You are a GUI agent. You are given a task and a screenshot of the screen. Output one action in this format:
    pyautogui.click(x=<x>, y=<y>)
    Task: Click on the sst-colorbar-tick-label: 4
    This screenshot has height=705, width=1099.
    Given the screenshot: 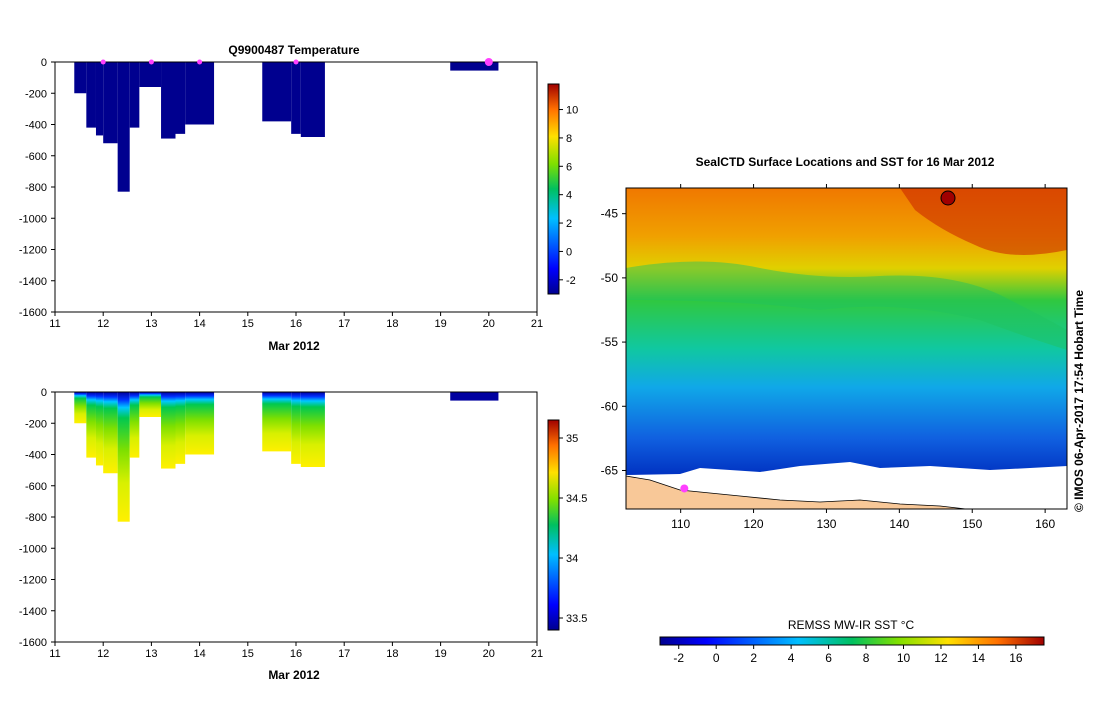 What is the action you would take?
    pyautogui.click(x=791, y=658)
    